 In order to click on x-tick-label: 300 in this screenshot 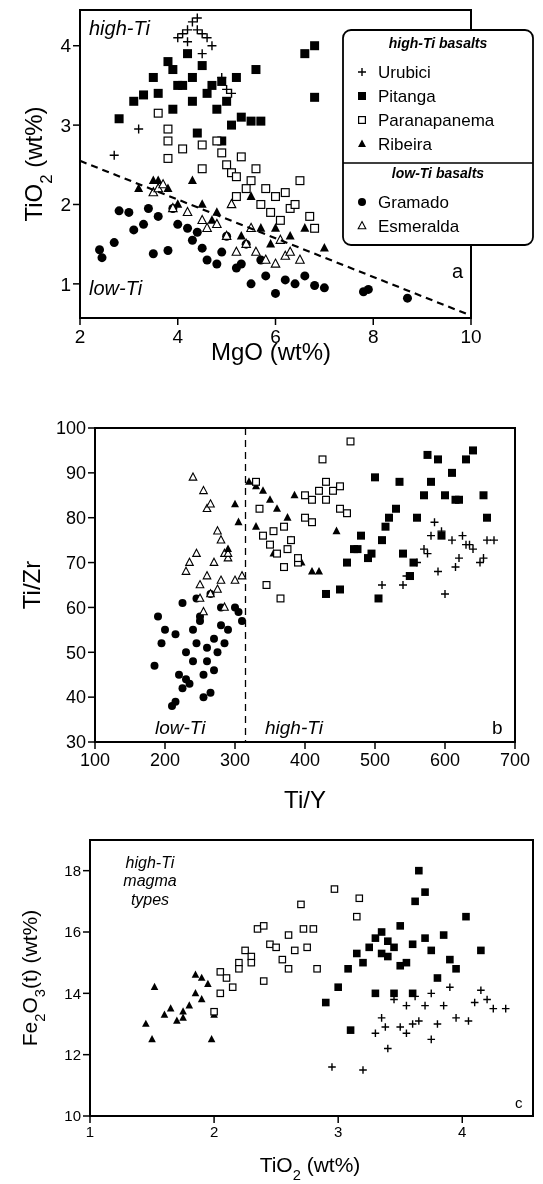, I will do `click(235, 760)`.